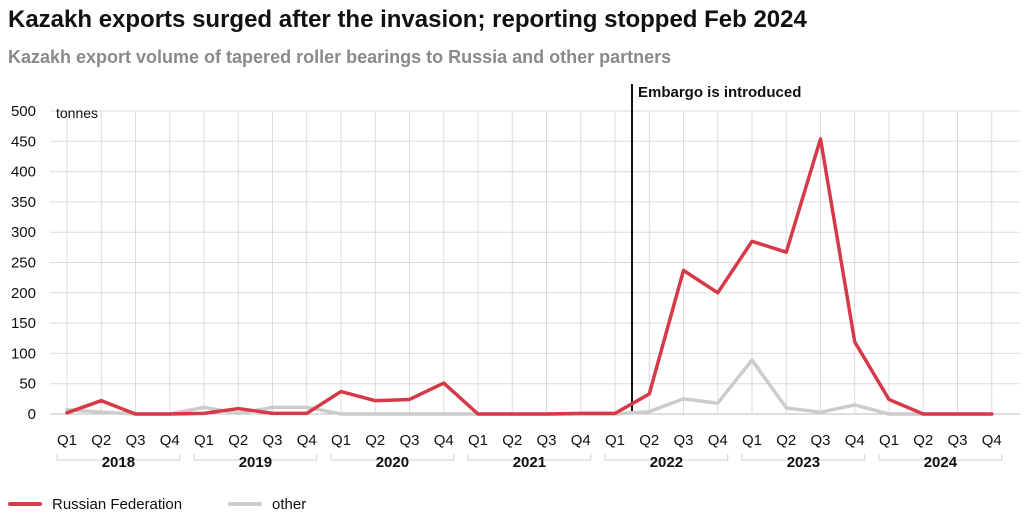 The height and width of the screenshot is (526, 1024). I want to click on year-label: 2020, so click(392, 462).